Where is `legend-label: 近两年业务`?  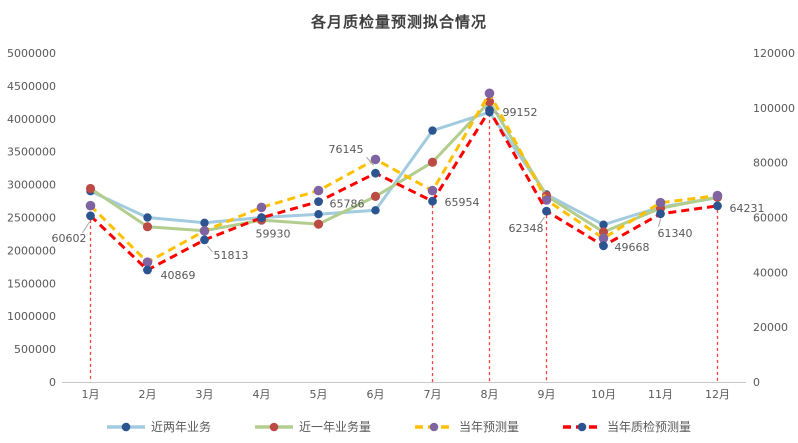 legend-label: 近两年业务 is located at coordinates (180, 427).